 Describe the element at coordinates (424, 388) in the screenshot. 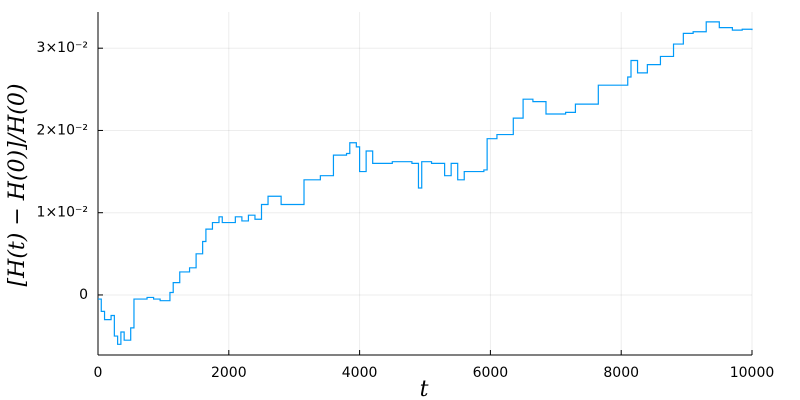

I see `x-axis-label: t` at that location.